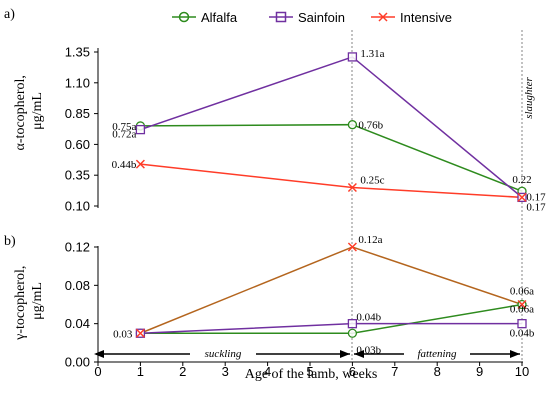 This screenshot has height=419, width=550. What do you see at coordinates (29, 111) in the screenshot?
I see `panel-a-ylabel: α-tocopherol, μg/mL` at bounding box center [29, 111].